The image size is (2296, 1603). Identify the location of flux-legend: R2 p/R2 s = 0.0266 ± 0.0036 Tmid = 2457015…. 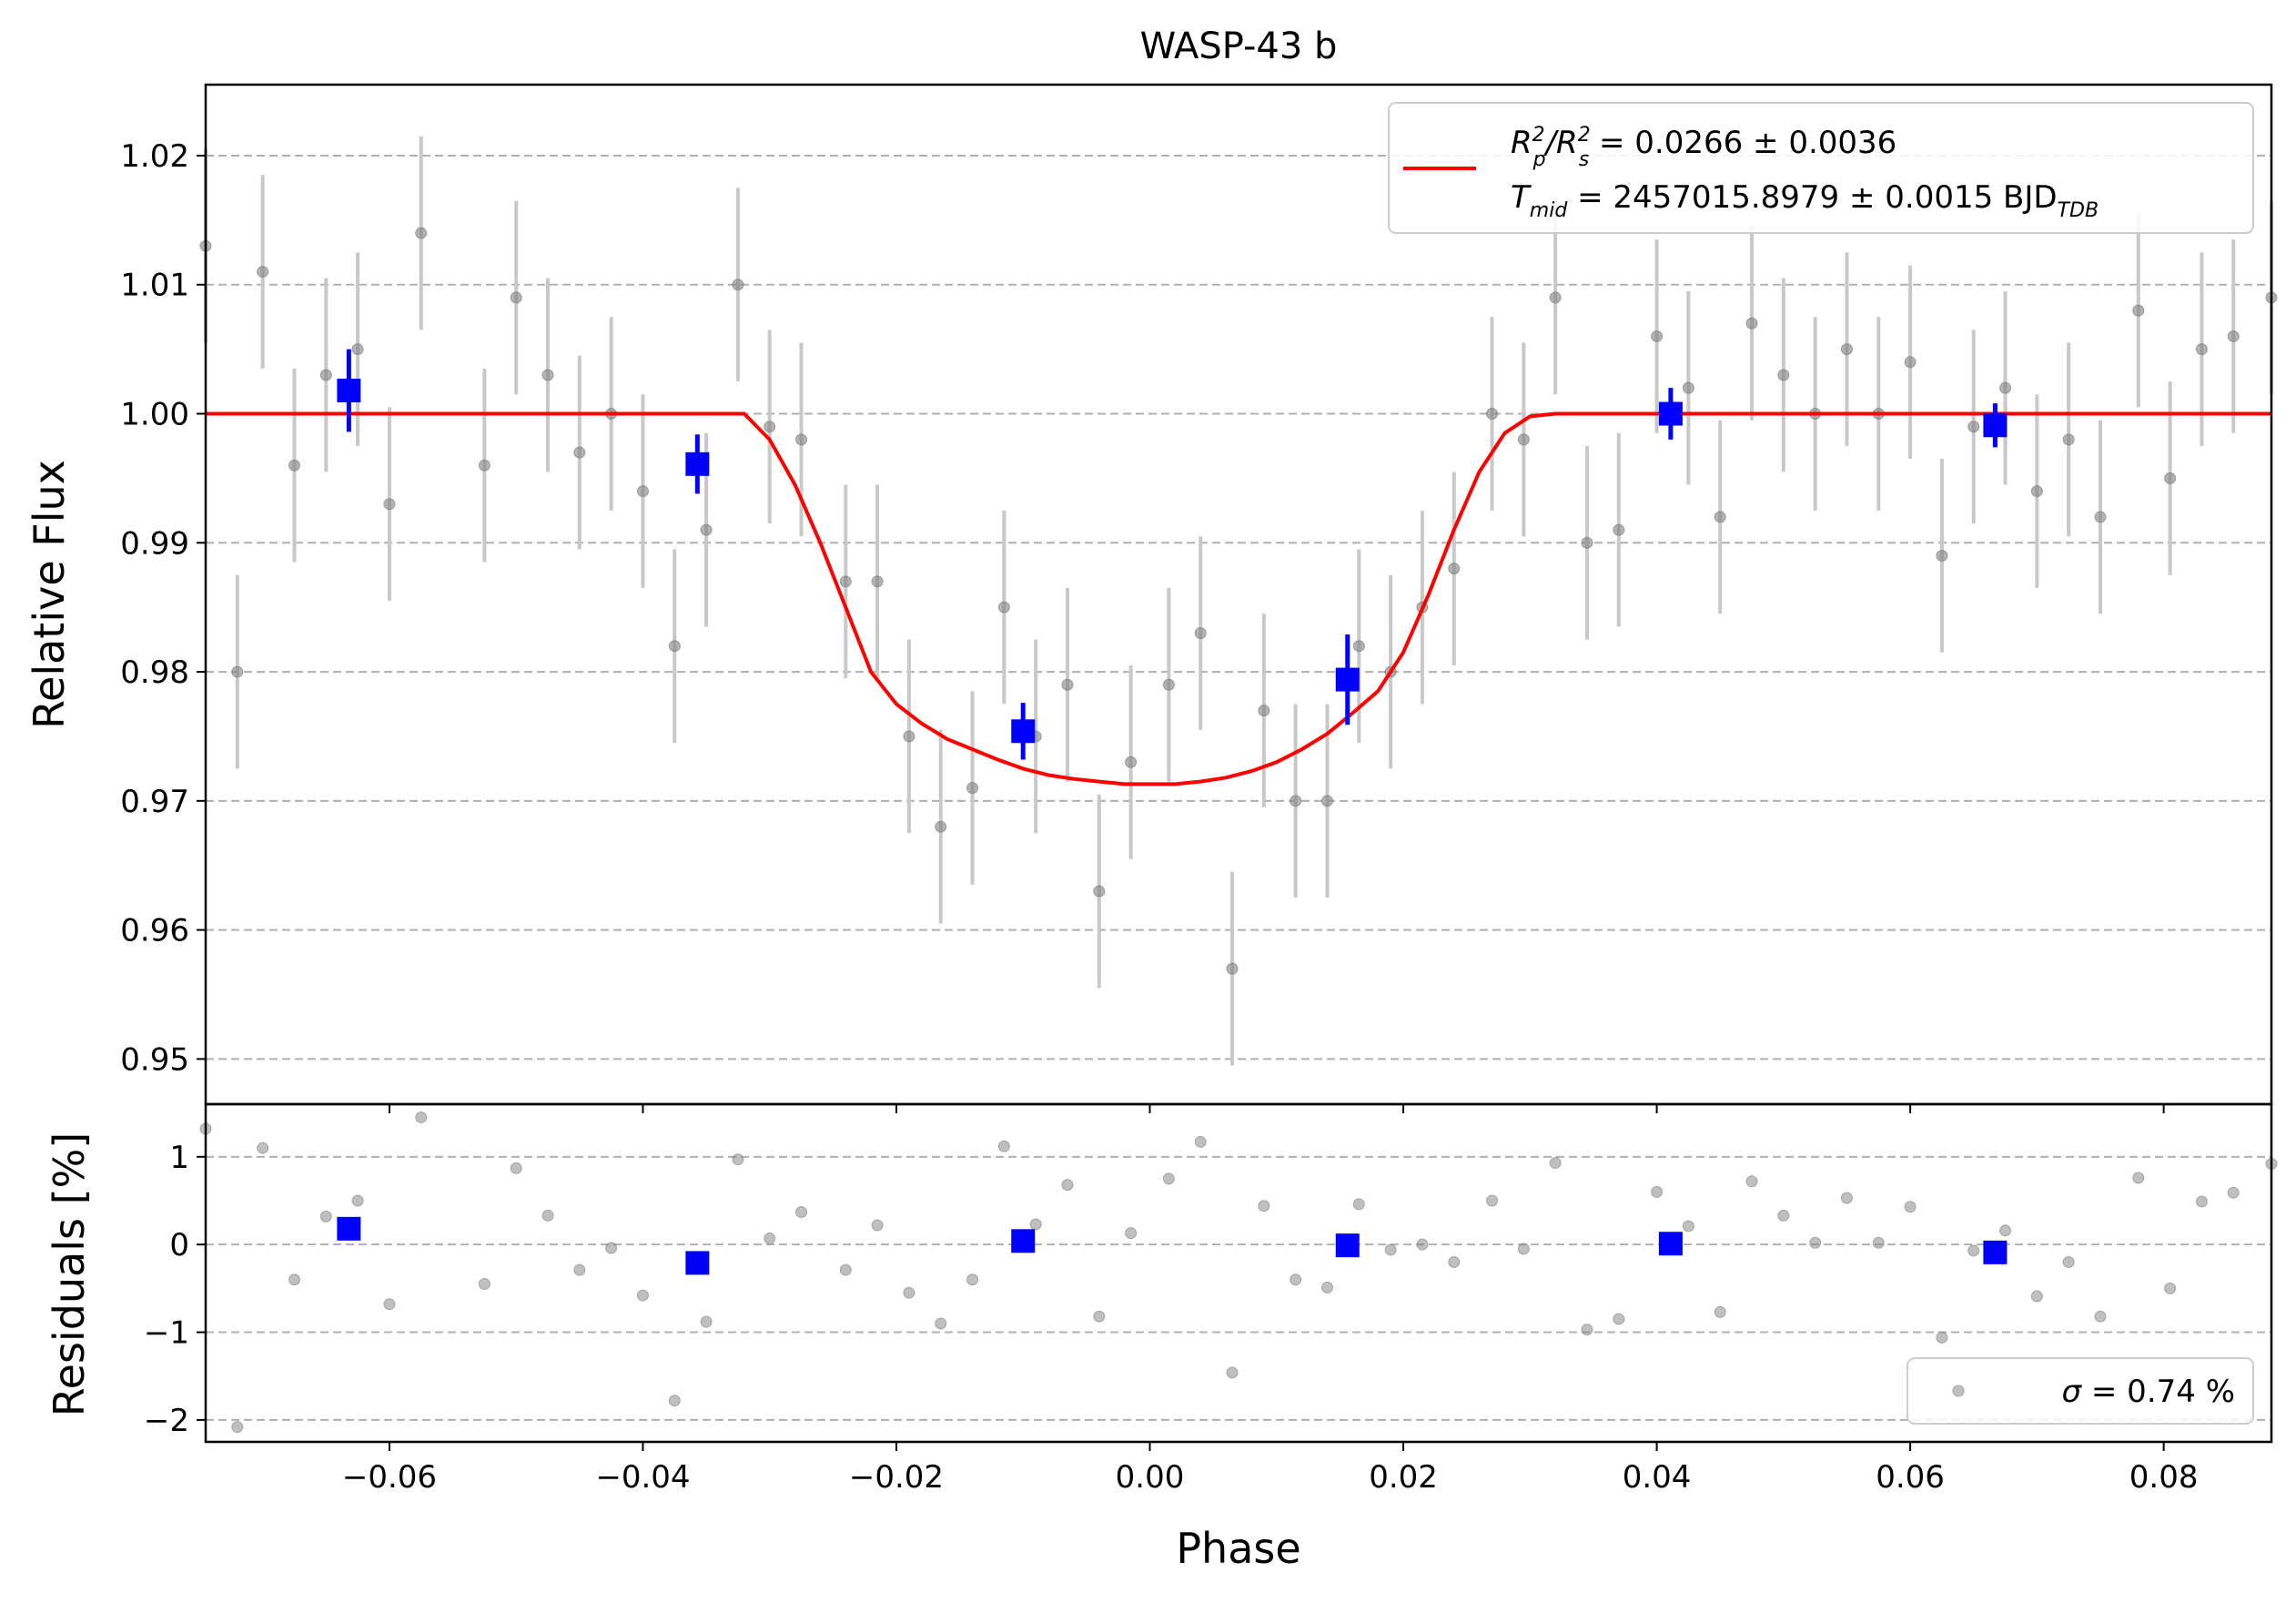
(1821, 168).